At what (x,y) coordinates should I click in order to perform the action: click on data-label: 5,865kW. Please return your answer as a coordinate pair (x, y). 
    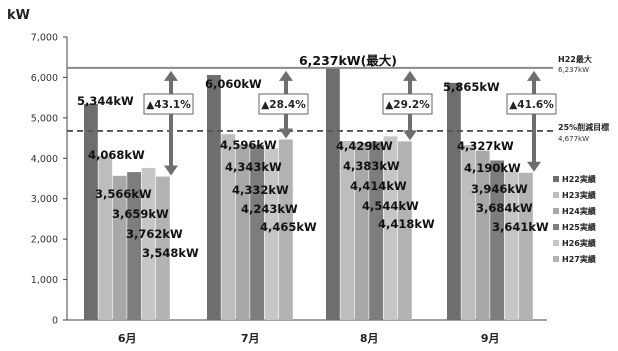
    Looking at the image, I should click on (471, 87).